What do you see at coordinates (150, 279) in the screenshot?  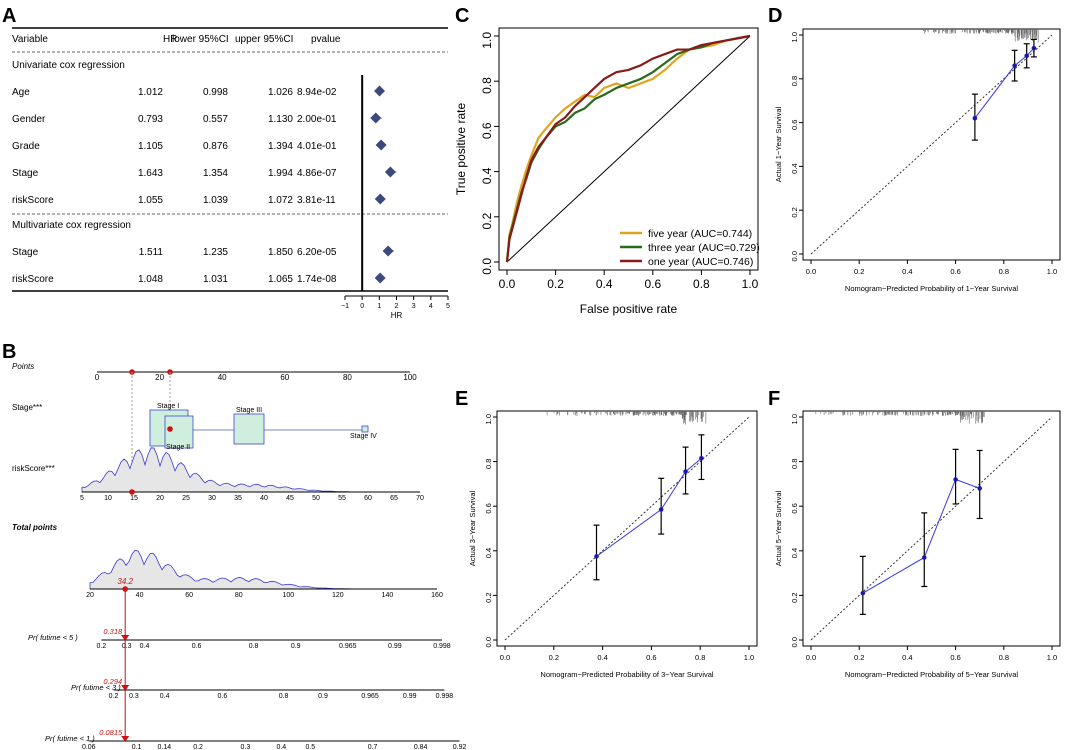 I see `row-hr: 1.048` at bounding box center [150, 279].